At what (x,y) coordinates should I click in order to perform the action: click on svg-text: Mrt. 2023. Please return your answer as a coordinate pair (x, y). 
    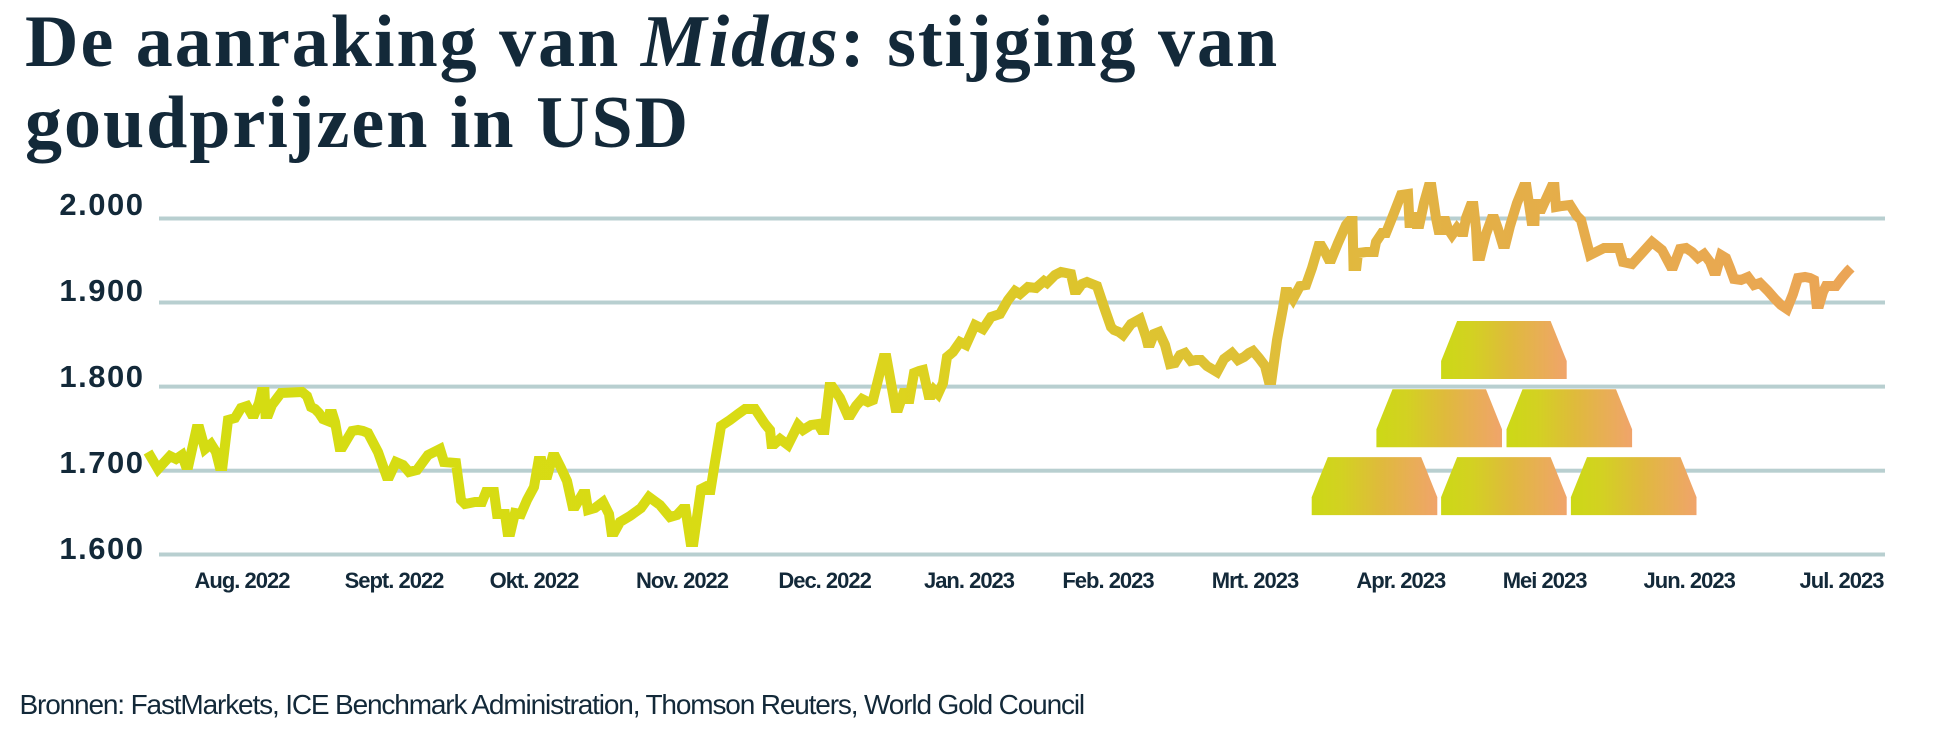
    Looking at the image, I should click on (1255, 580).